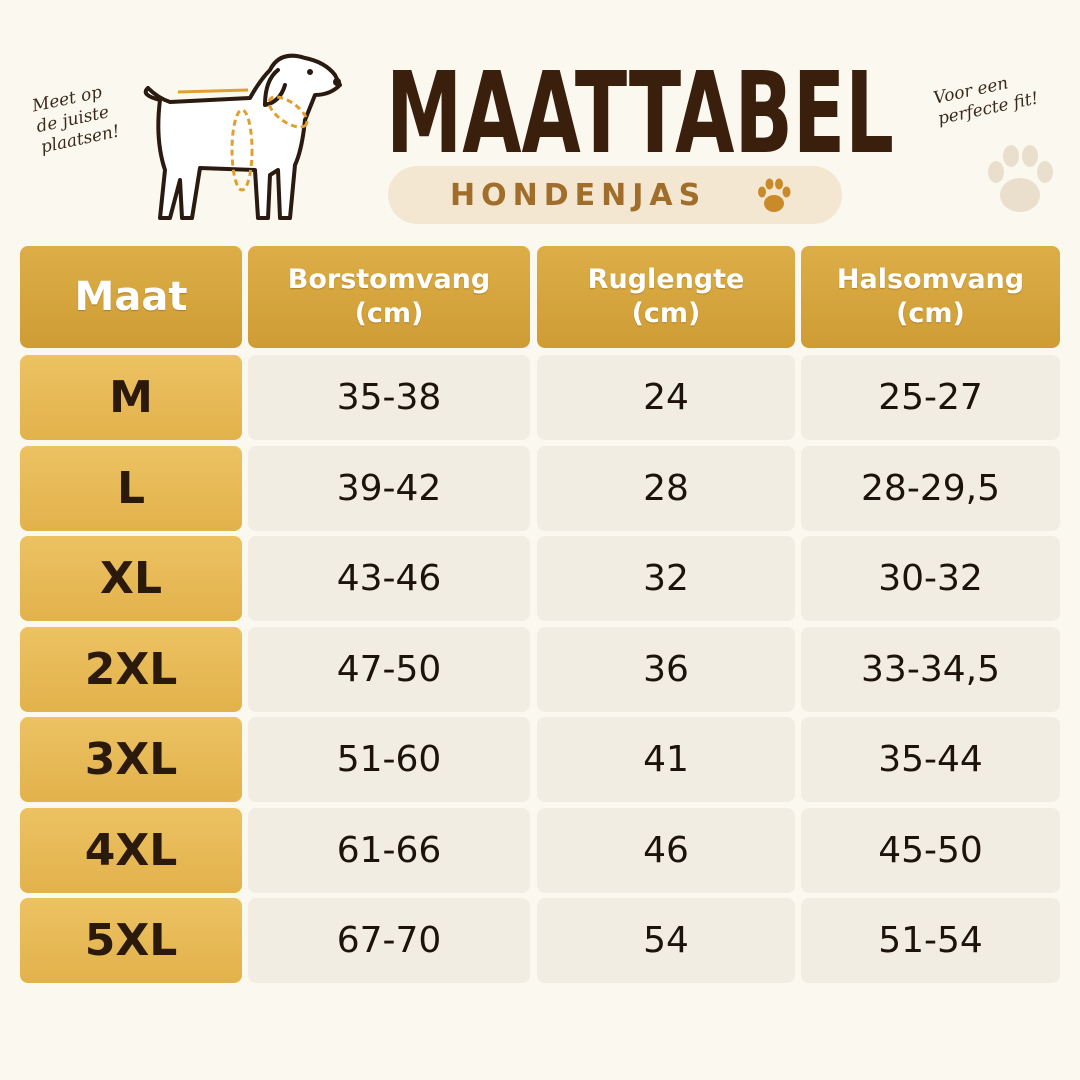  Describe the element at coordinates (389, 578) in the screenshot. I see `value-cell: 43-46` at that location.